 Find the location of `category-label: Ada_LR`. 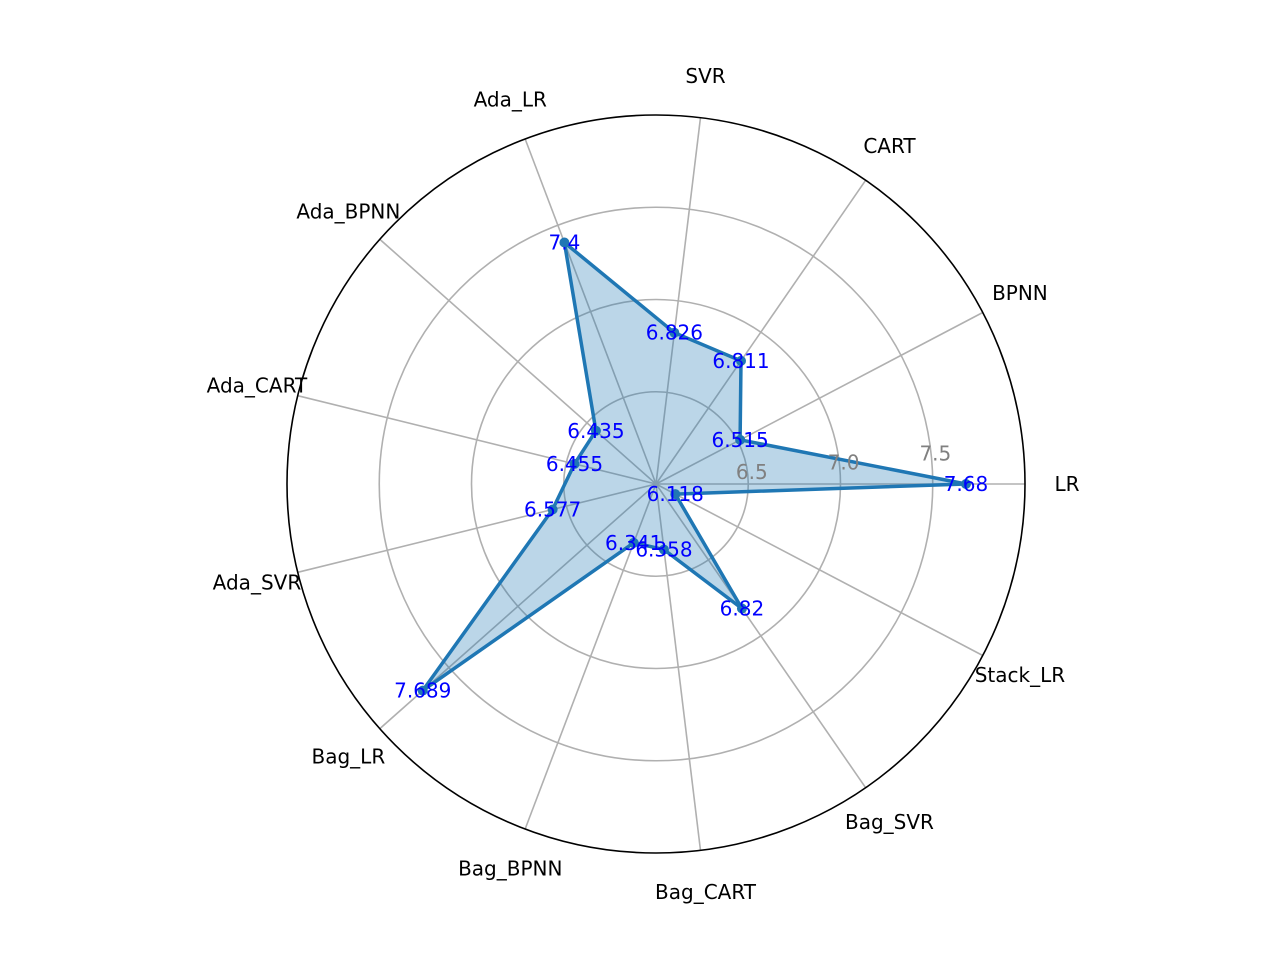

category-label: Ada_LR is located at coordinates (510, 100).